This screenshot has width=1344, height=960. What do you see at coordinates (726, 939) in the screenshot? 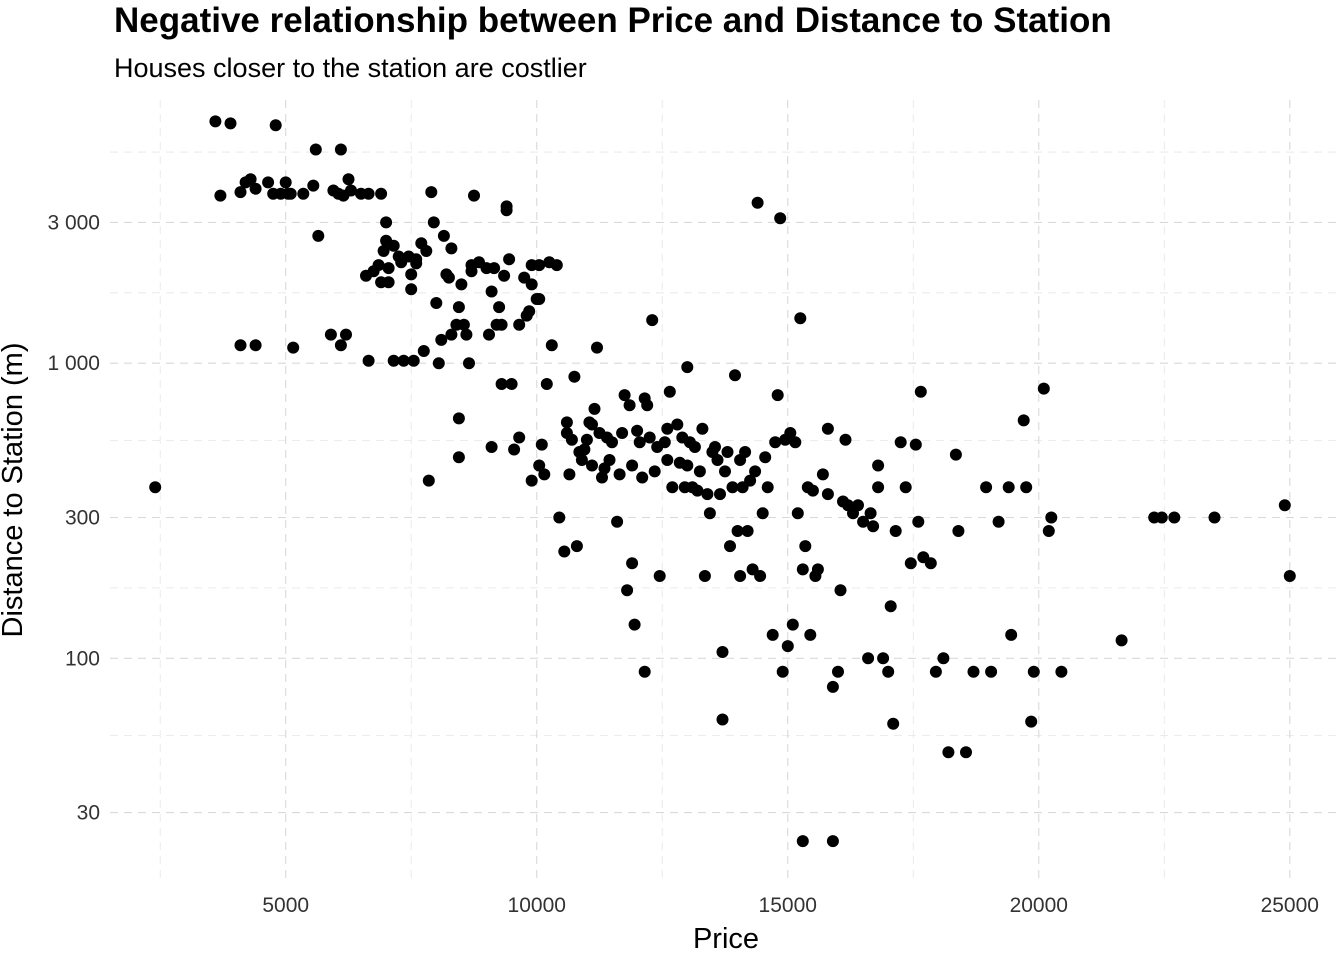
I see `x-axis-title: Price` at bounding box center [726, 939].